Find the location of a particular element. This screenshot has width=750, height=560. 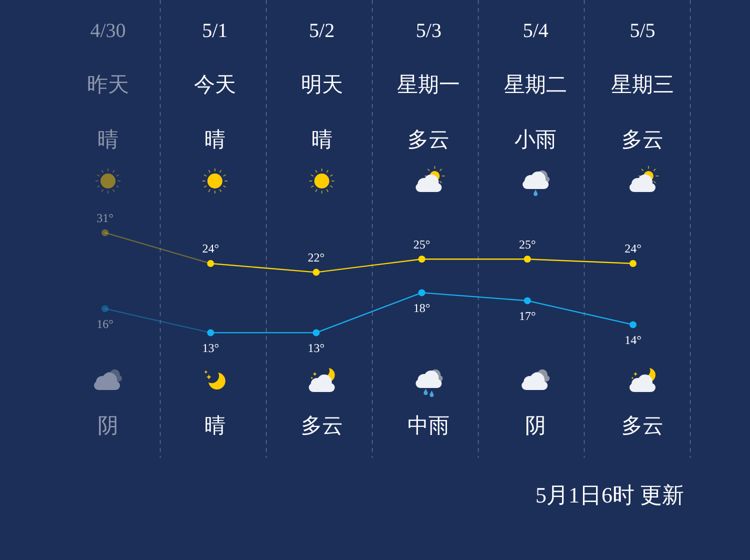

text: 星期一 is located at coordinates (428, 84).